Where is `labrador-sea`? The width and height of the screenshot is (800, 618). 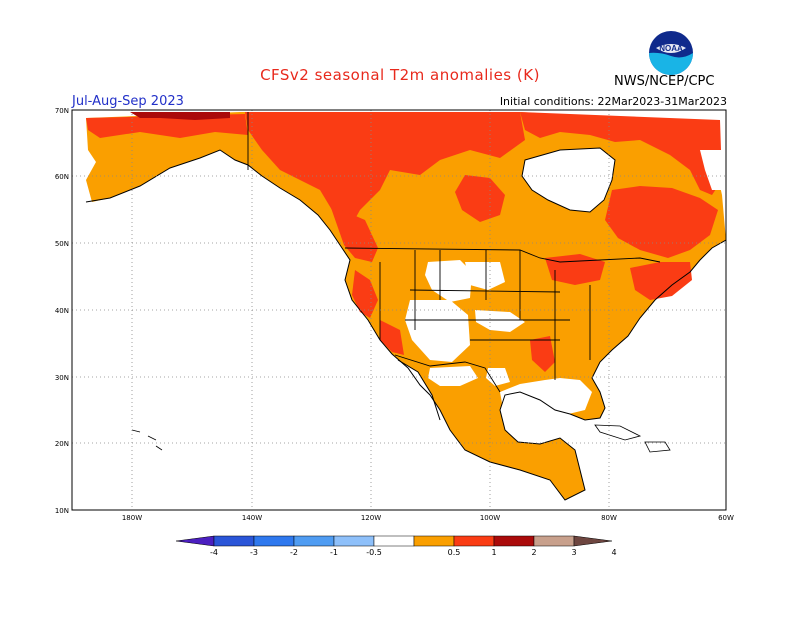
labrador-sea is located at coordinates (713, 170).